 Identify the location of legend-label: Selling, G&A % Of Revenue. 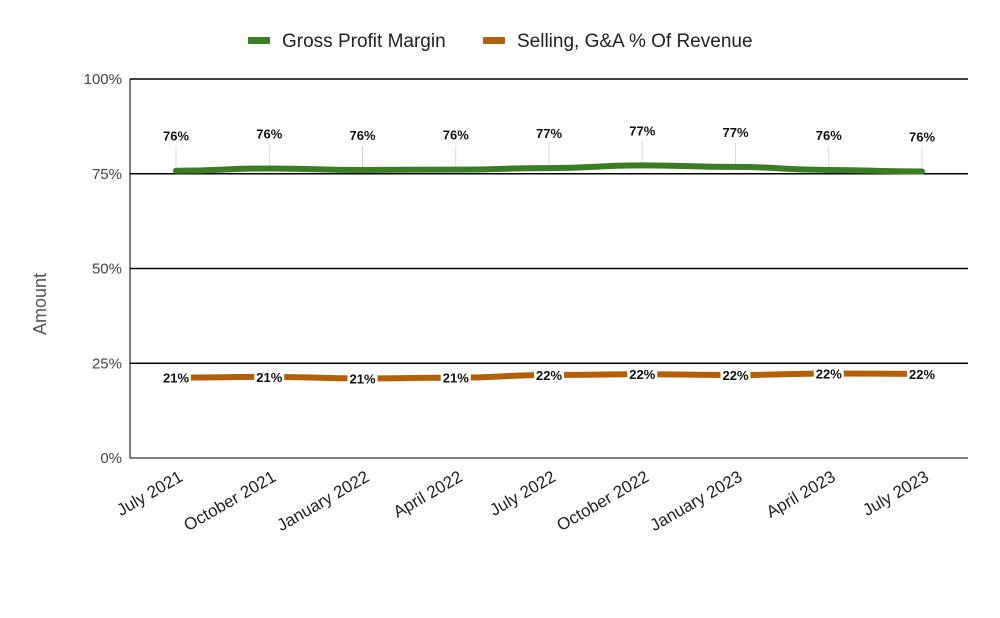
(635, 41).